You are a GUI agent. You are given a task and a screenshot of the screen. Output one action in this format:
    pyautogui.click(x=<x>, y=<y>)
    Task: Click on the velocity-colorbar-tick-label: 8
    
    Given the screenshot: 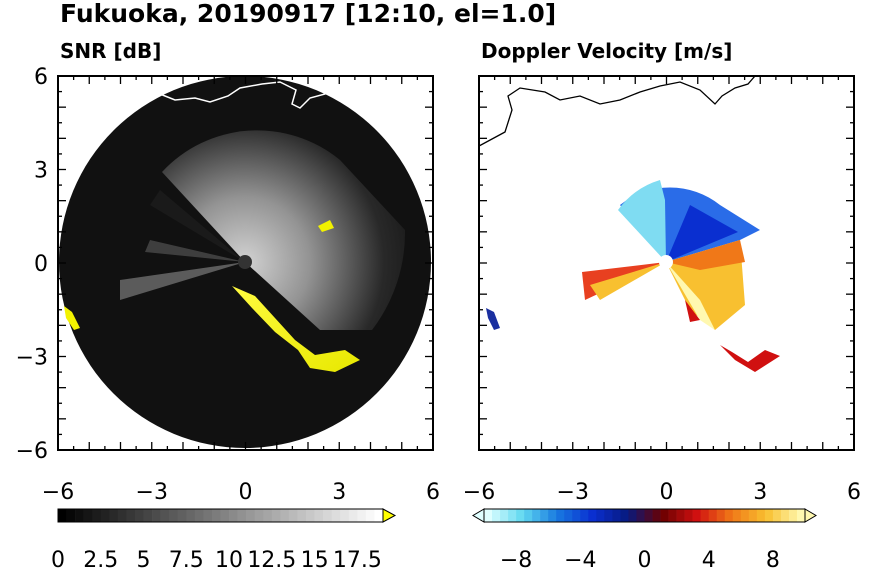 What is the action you would take?
    pyautogui.click(x=773, y=559)
    